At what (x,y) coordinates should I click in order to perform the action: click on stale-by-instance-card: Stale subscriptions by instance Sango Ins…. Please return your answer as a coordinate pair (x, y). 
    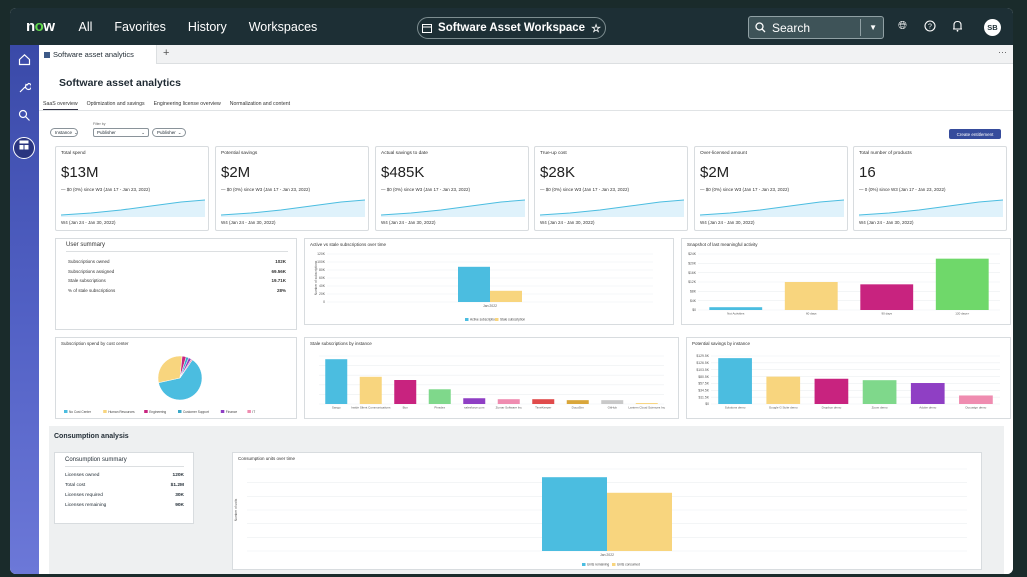
    Looking at the image, I should click on (491, 378).